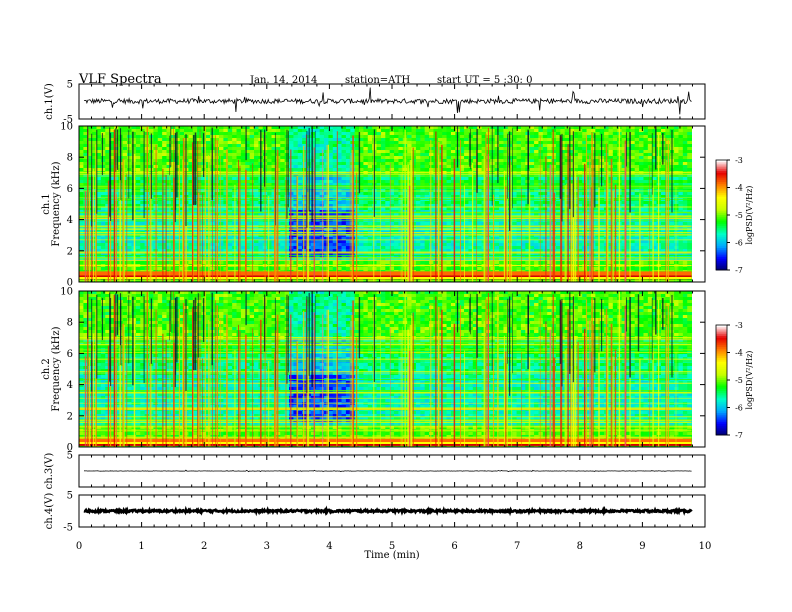 This screenshot has height=612, width=792. I want to click on y-axis-label: ch.3(V), so click(49, 471).